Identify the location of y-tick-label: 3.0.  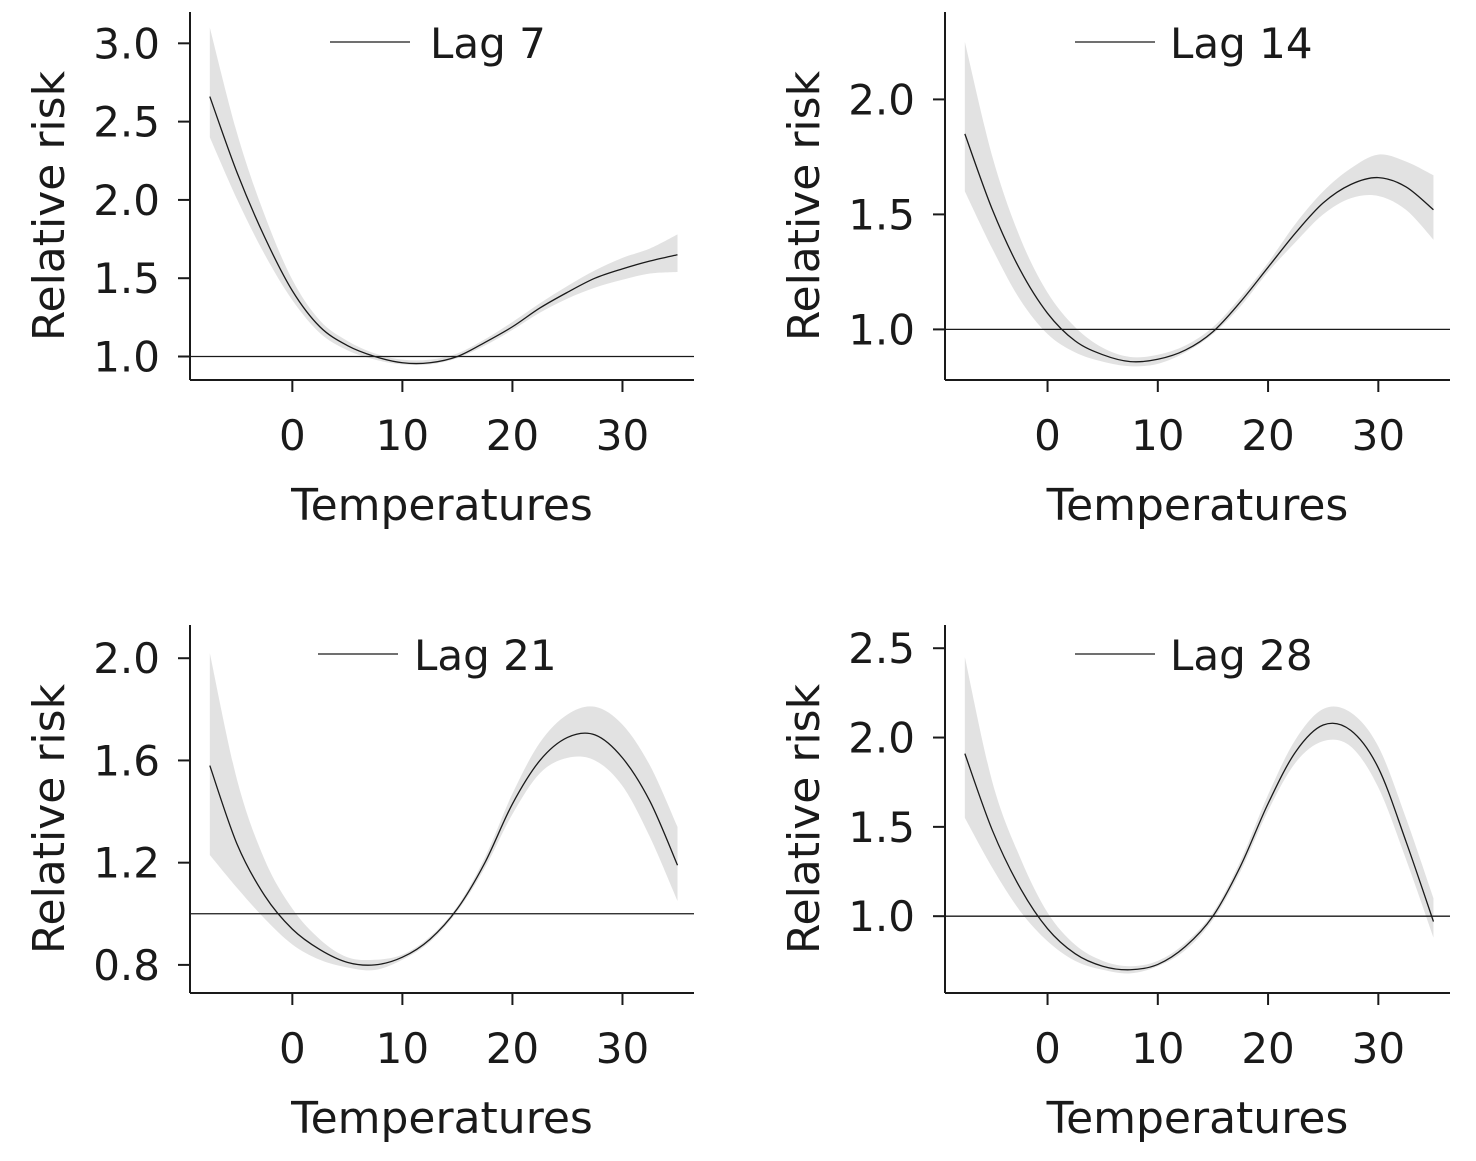
(126, 43).